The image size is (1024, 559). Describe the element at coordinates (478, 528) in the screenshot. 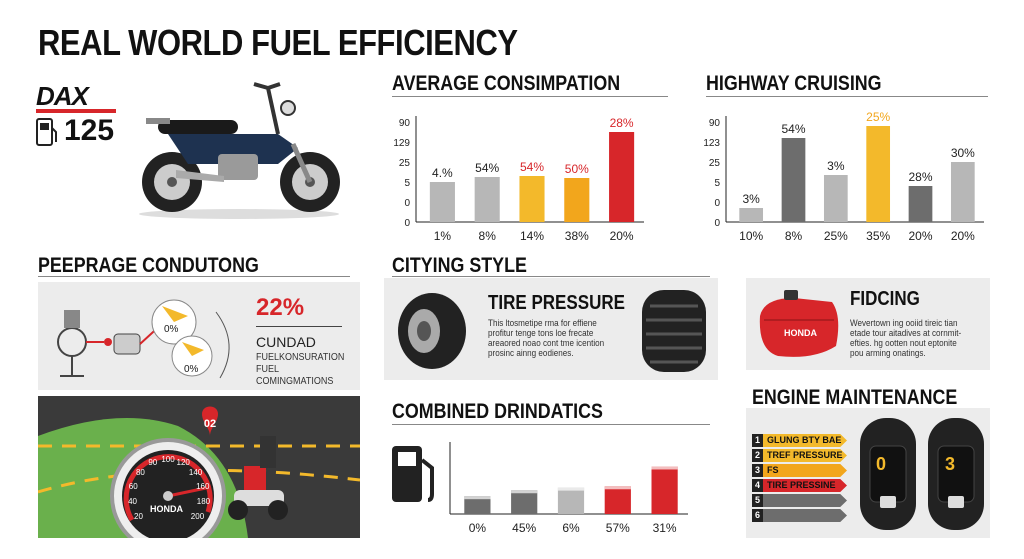

I see `category-label: 0%` at that location.